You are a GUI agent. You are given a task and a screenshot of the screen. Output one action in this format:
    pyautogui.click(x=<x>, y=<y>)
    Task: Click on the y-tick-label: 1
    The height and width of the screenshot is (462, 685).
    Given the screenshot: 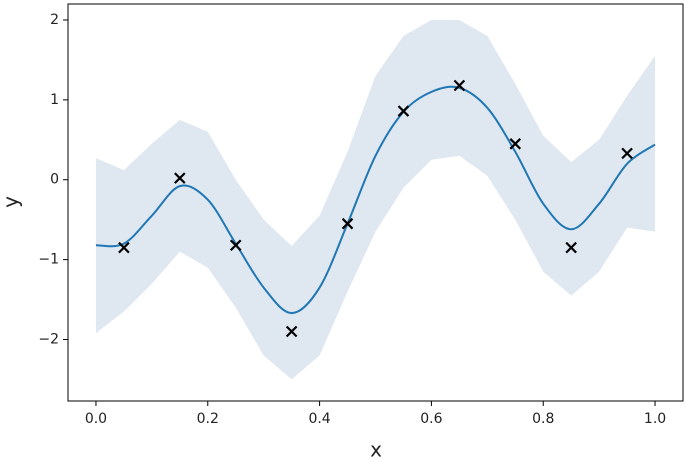 What is the action you would take?
    pyautogui.click(x=54, y=100)
    